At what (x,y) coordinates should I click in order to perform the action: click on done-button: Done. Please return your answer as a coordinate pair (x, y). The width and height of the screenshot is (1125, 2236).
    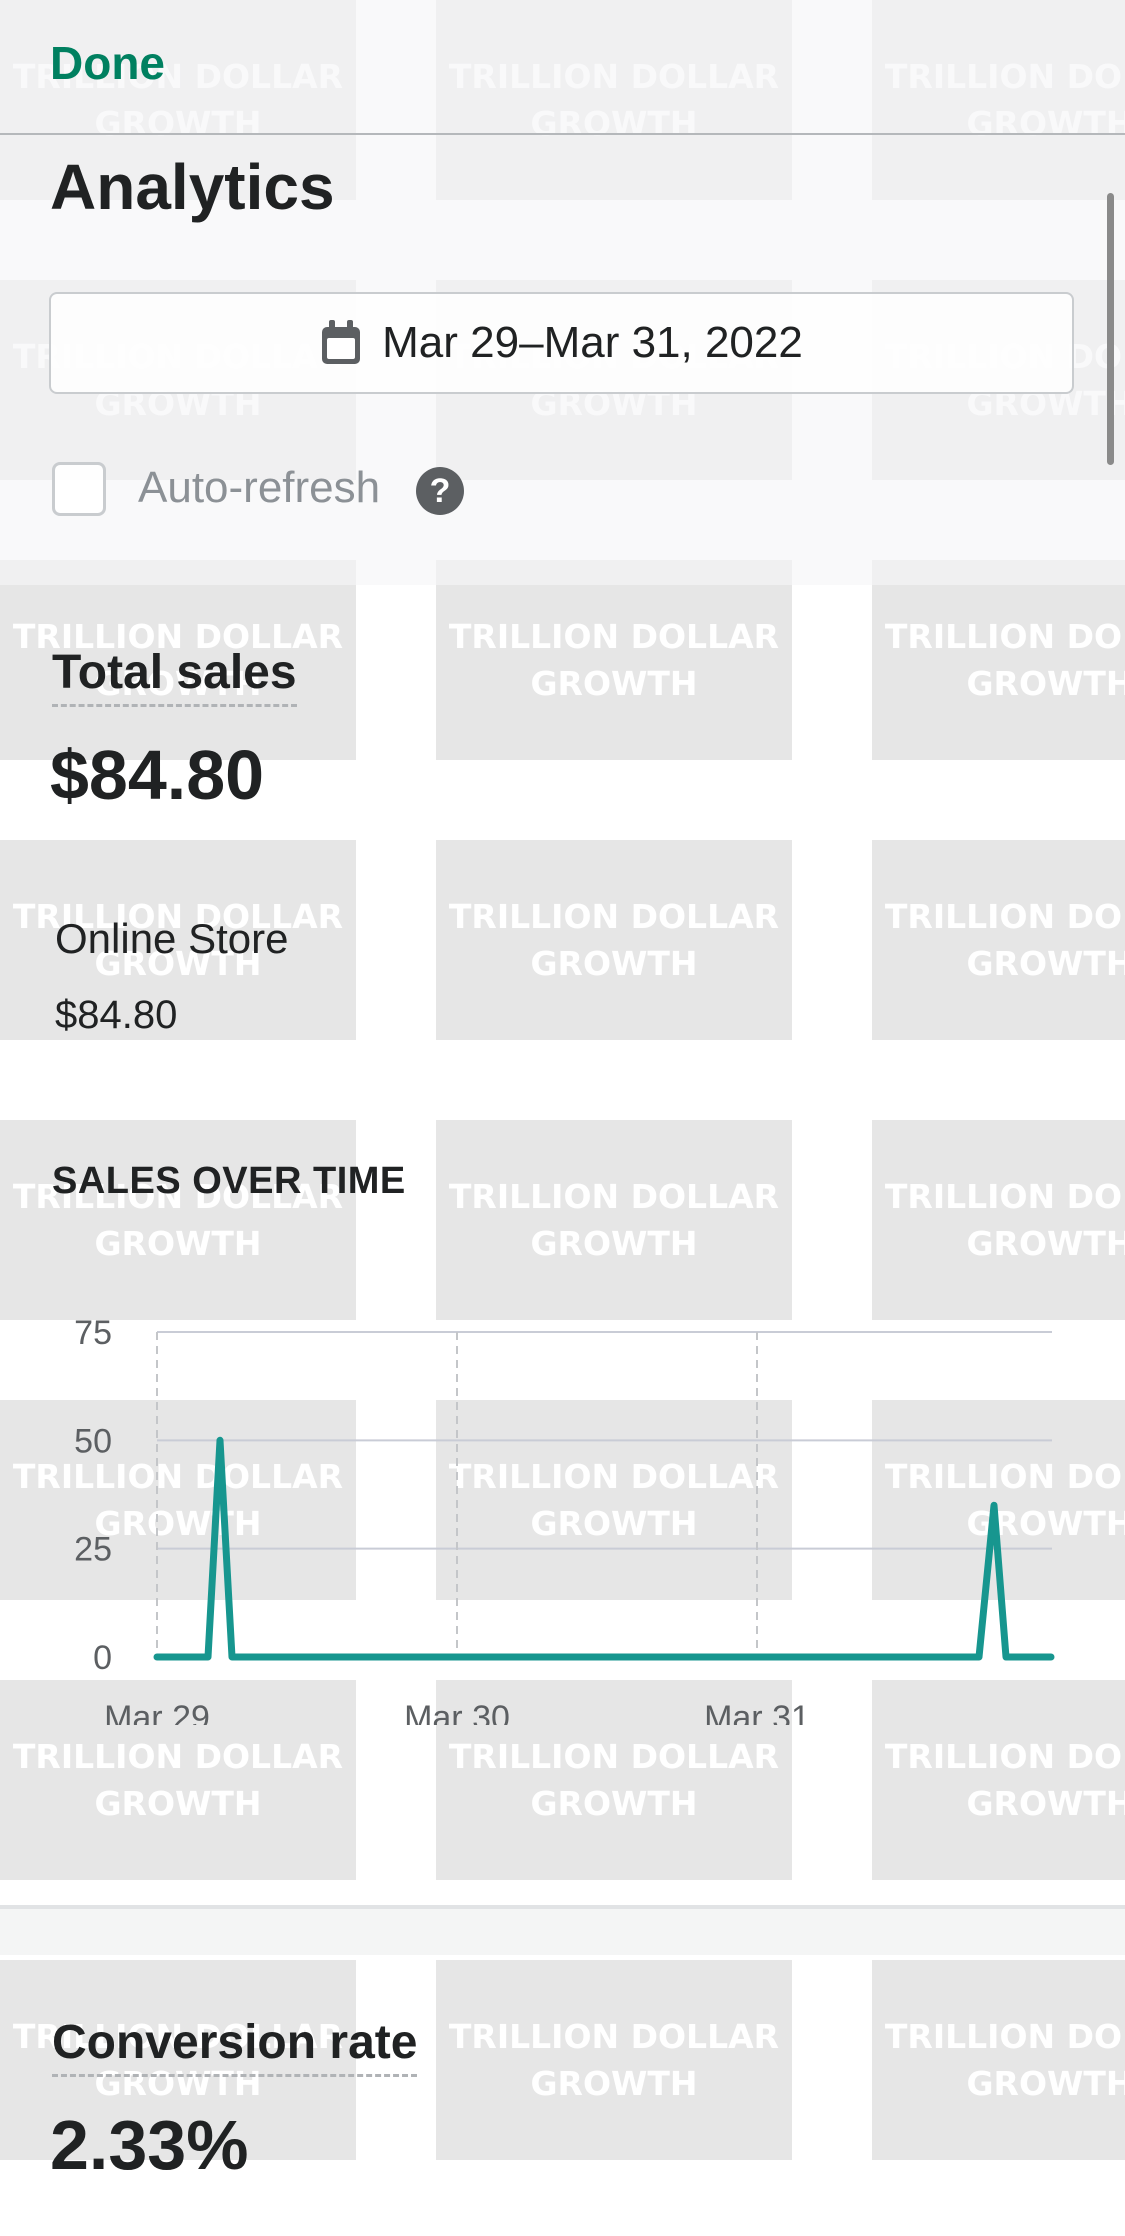
    Looking at the image, I should click on (107, 63).